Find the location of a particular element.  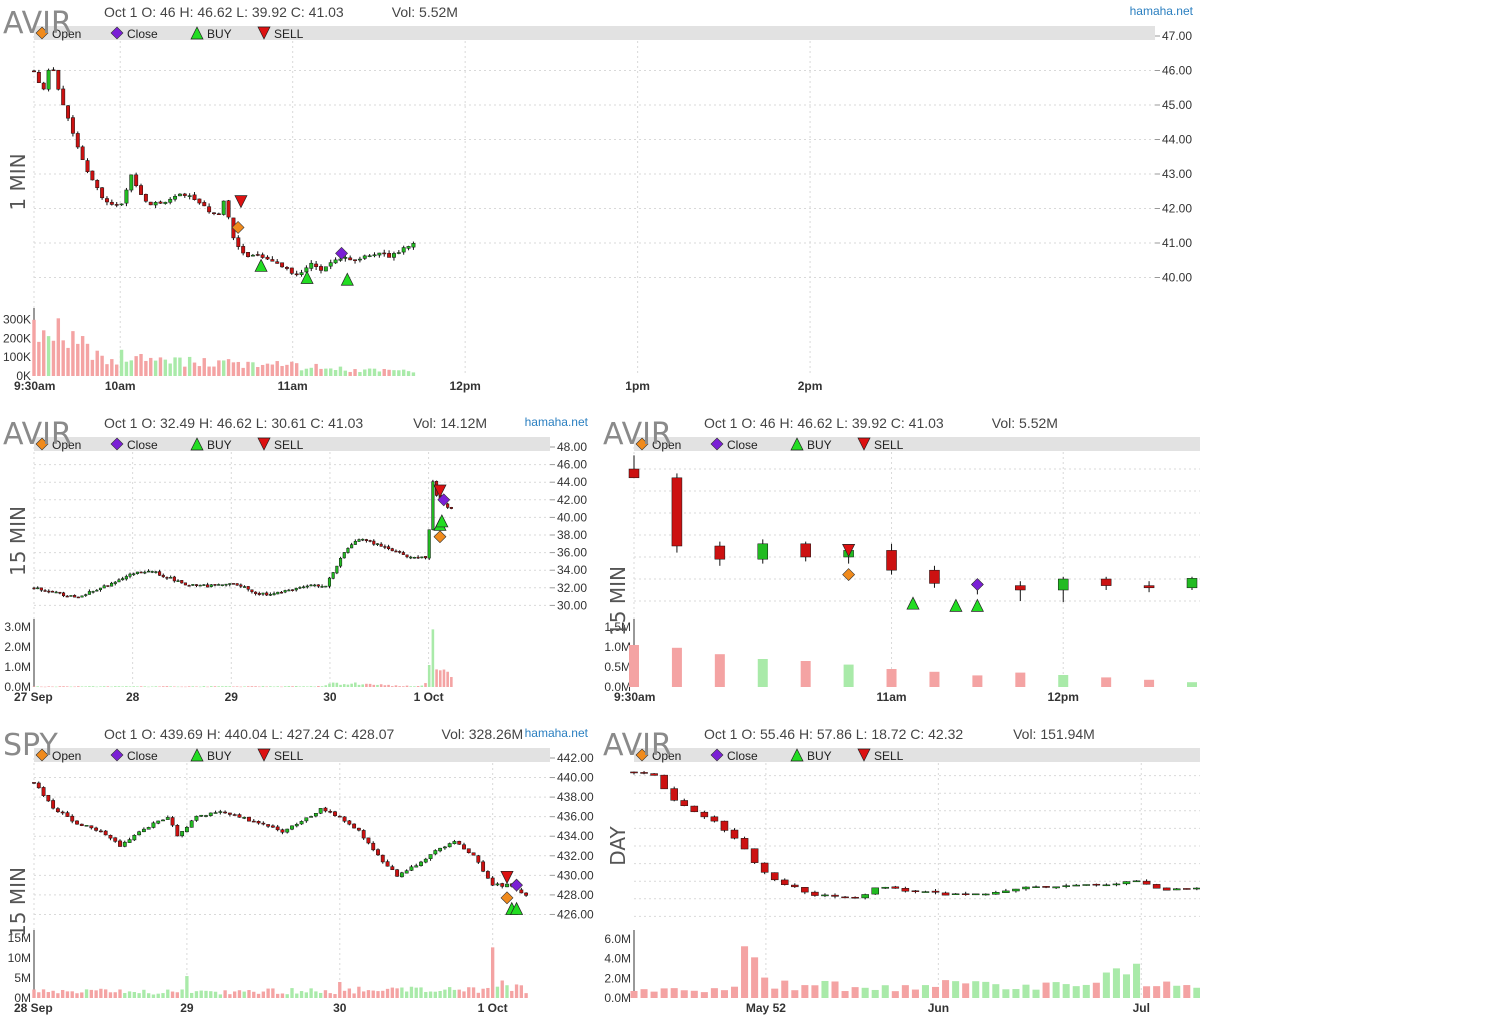

volume-tick-label: 1.0M is located at coordinates (17, 667).